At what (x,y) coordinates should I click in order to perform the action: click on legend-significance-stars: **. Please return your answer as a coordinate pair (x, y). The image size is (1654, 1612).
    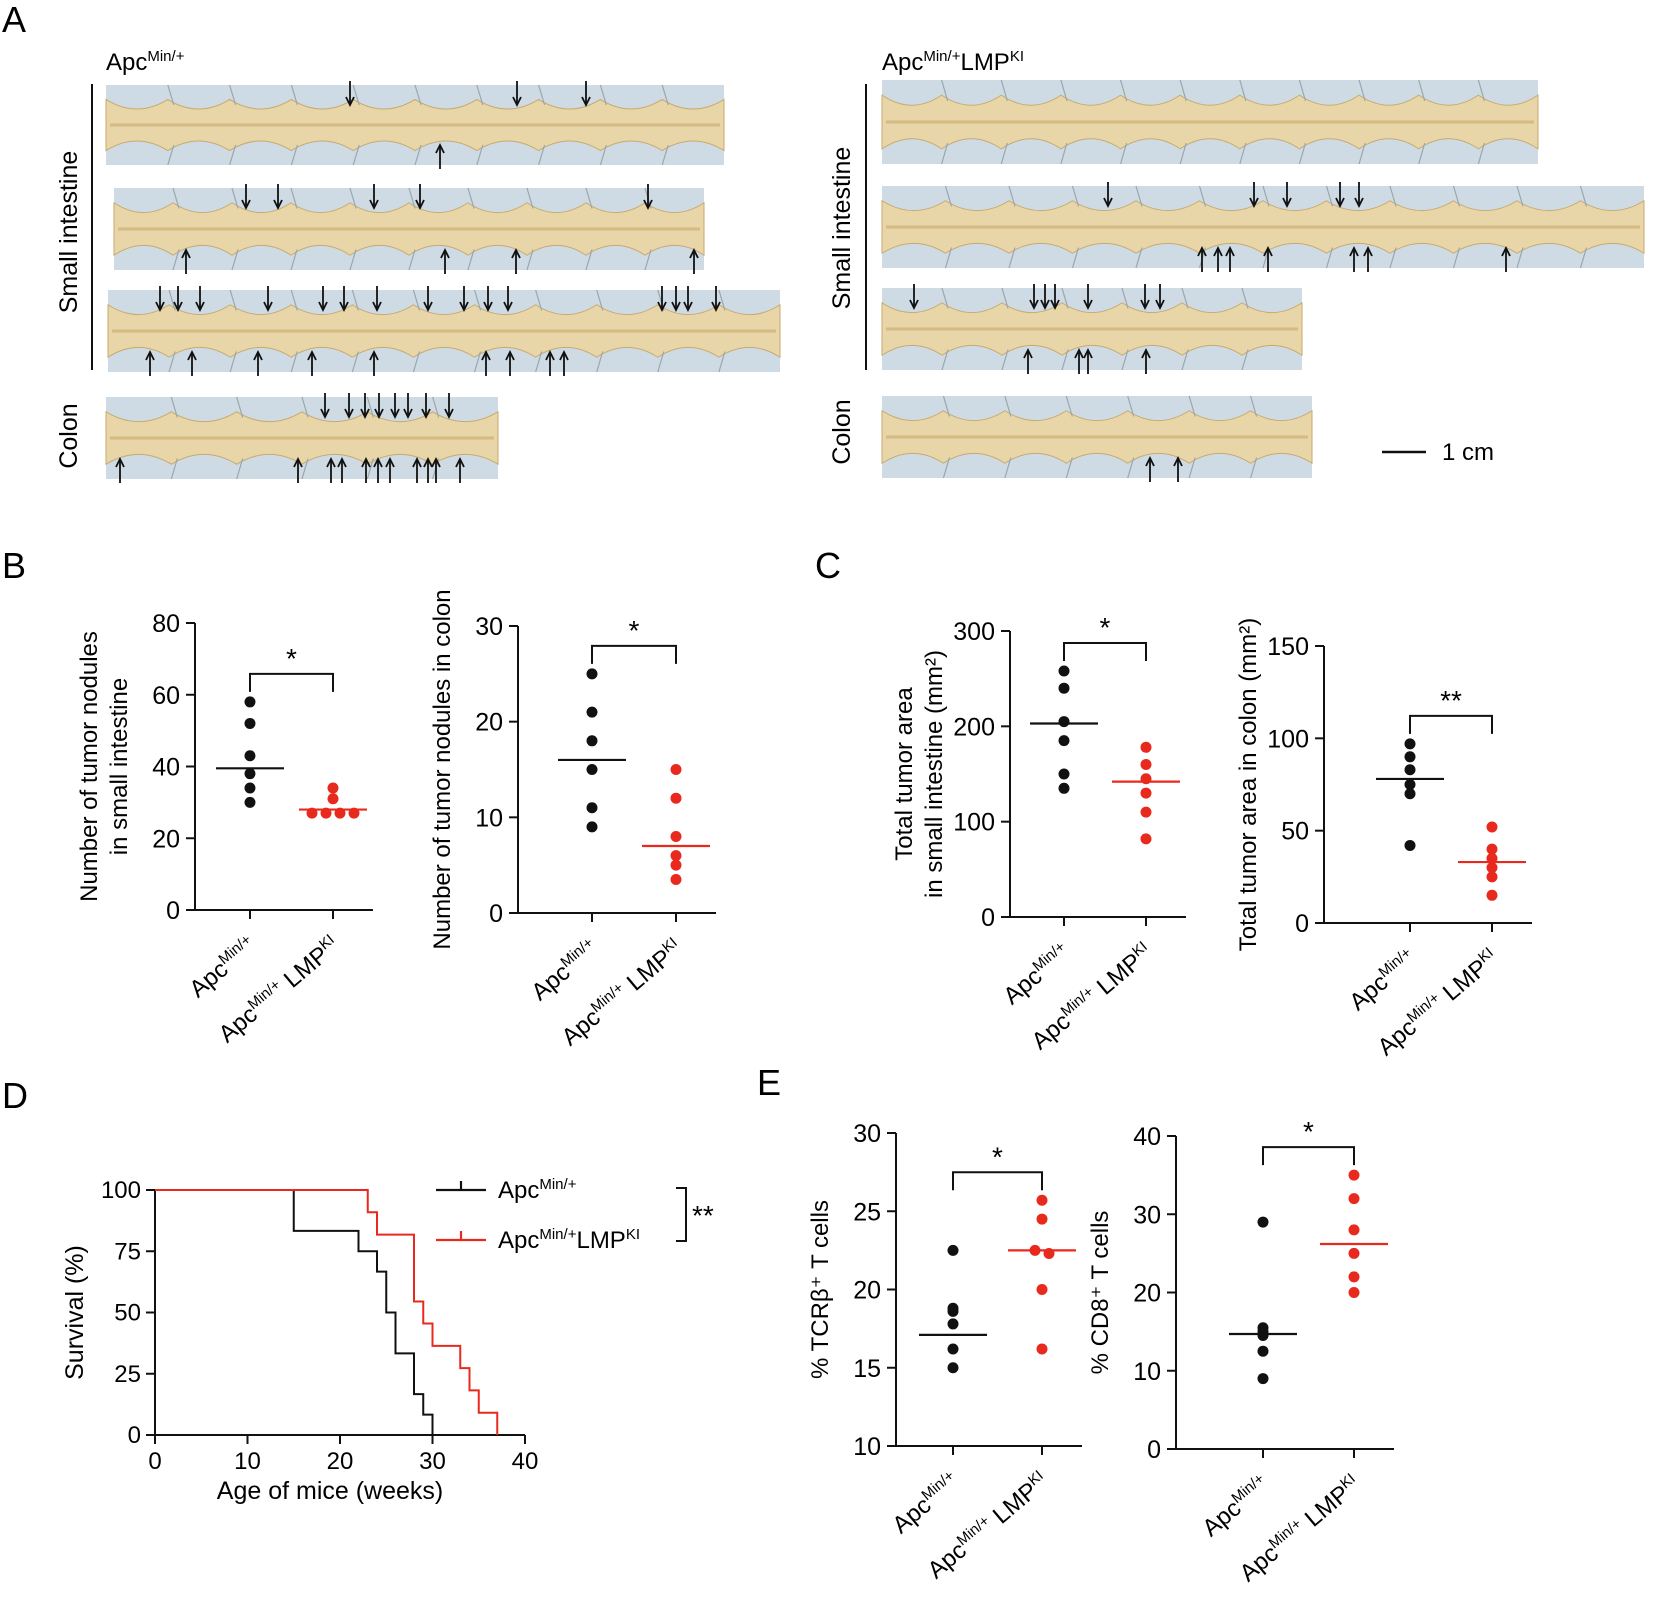
    Looking at the image, I should click on (703, 1215).